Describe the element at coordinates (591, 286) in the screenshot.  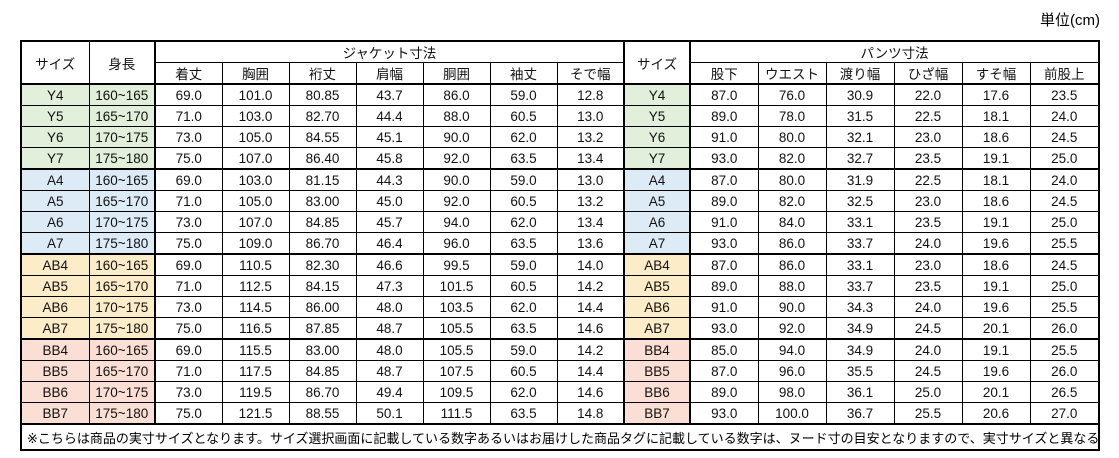
I see `jacket-value-cell: 14.2` at that location.